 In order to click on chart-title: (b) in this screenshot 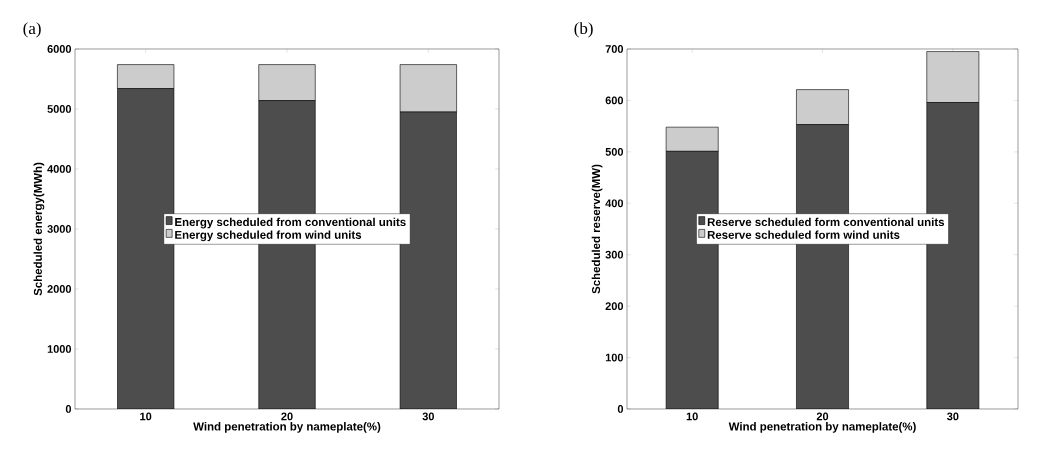, I will do `click(583, 30)`.